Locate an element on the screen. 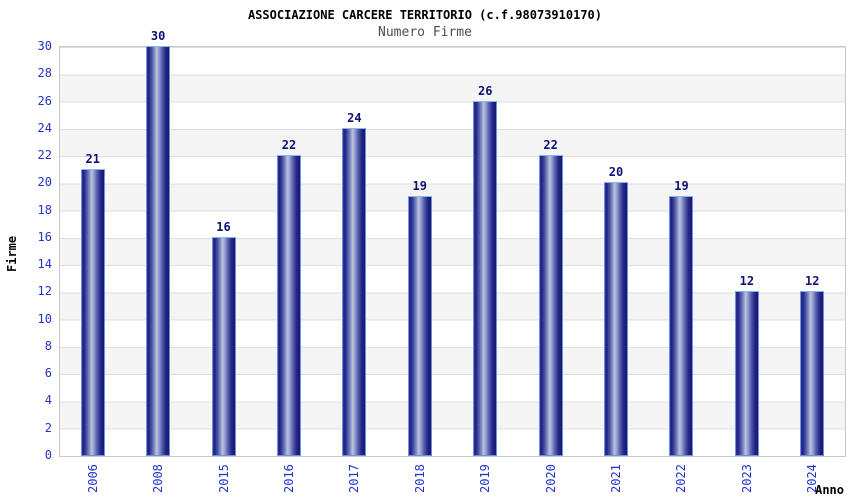 The image size is (850, 500). x-tick-label: 2008 is located at coordinates (158, 478).